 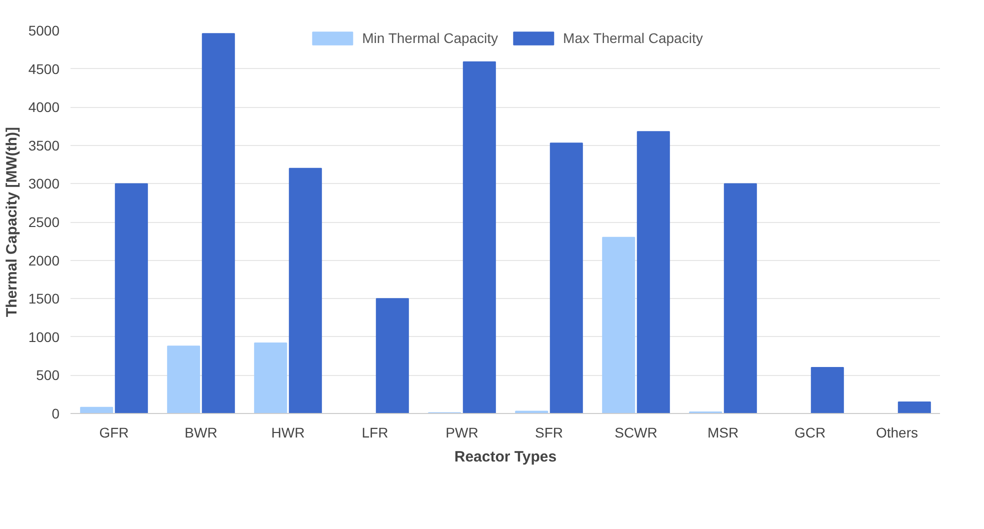 I want to click on y-axis-title: Thermal Capacity [MW(th)], so click(x=11, y=221).